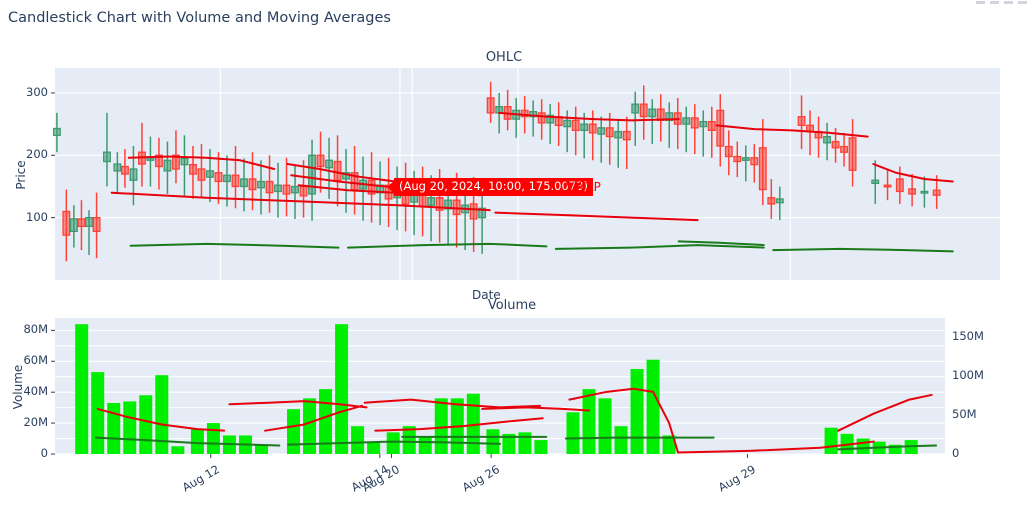 The image size is (1035, 509). Describe the element at coordinates (1008, 2) in the screenshot. I see `pan-icon` at that location.